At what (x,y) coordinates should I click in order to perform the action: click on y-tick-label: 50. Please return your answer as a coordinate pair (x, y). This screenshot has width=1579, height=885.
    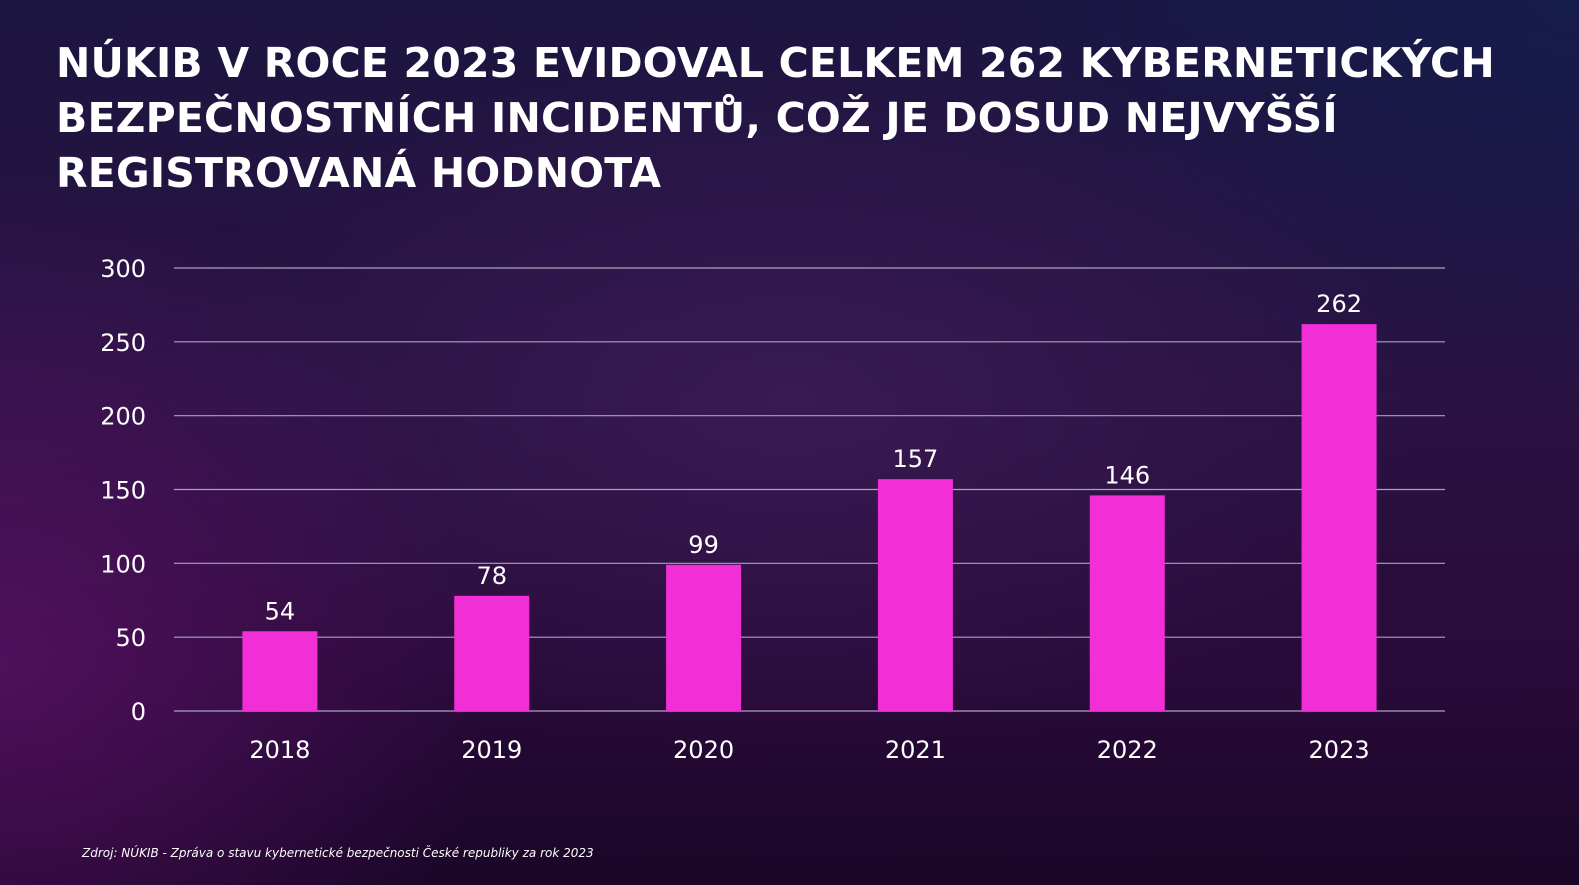
    Looking at the image, I should click on (130, 638).